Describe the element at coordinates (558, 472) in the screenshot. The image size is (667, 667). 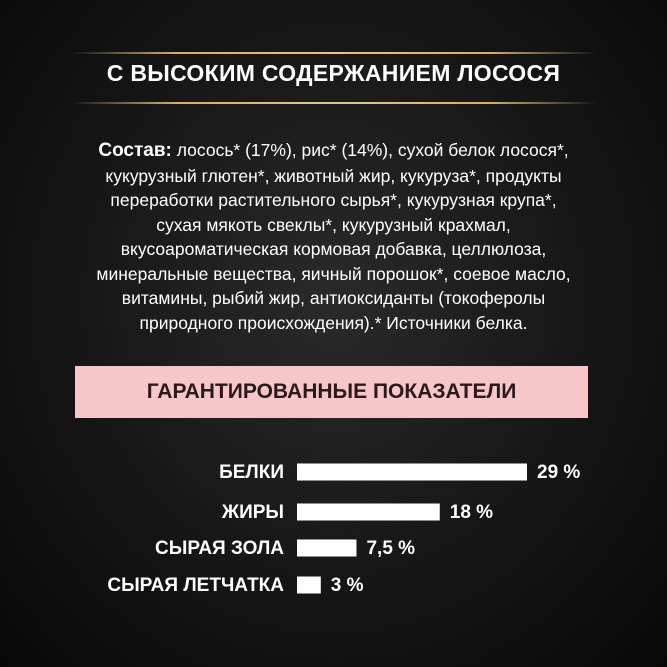
I see `value-label: 29 %` at that location.